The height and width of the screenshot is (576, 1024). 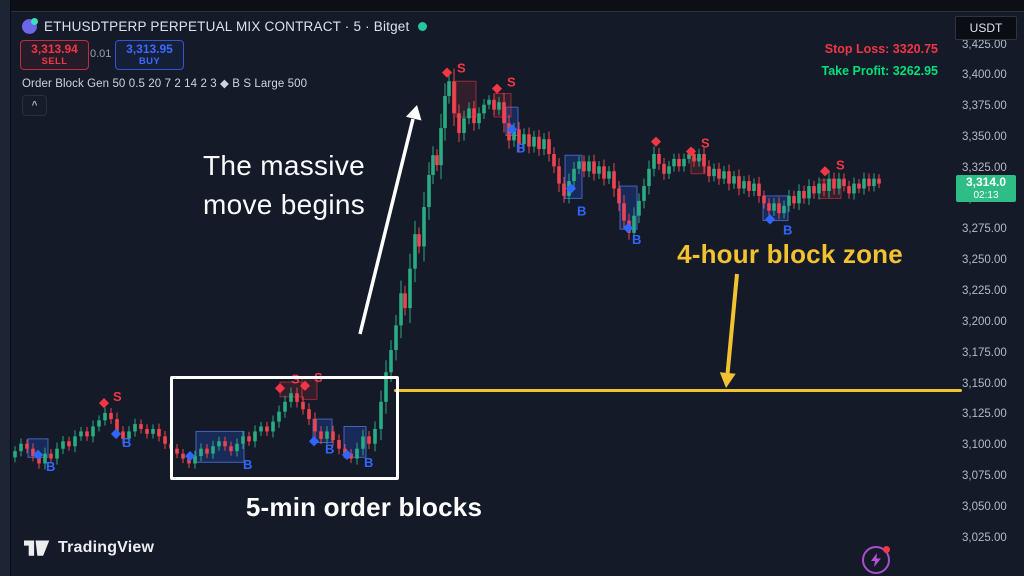 I want to click on price-tick-label: 3,425.00, so click(x=984, y=44).